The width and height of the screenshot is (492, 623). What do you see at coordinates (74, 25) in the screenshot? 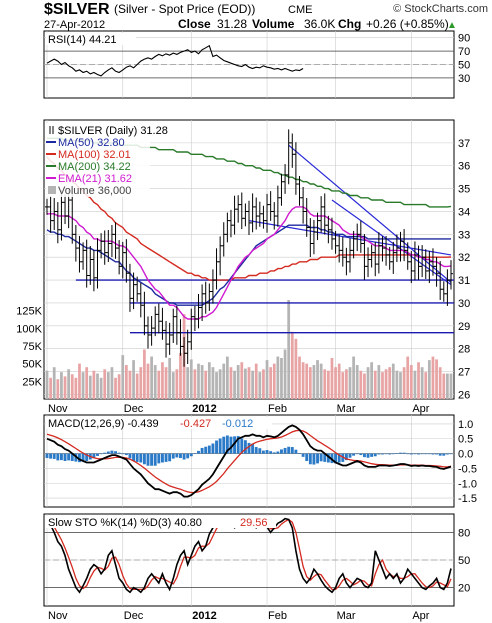
I see `date-label: 27-Apr-2012` at bounding box center [74, 25].